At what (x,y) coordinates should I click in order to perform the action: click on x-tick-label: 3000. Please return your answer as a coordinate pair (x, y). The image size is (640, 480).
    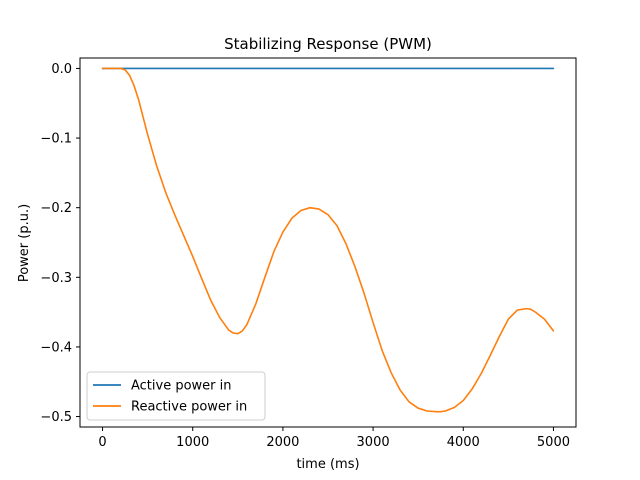
    Looking at the image, I should click on (373, 442).